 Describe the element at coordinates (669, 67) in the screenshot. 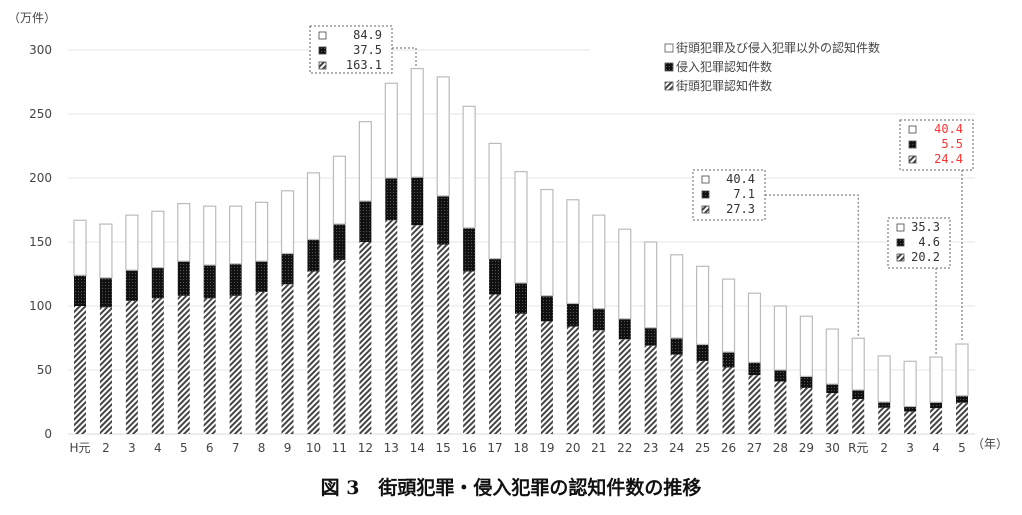

I see `legend-swatch` at that location.